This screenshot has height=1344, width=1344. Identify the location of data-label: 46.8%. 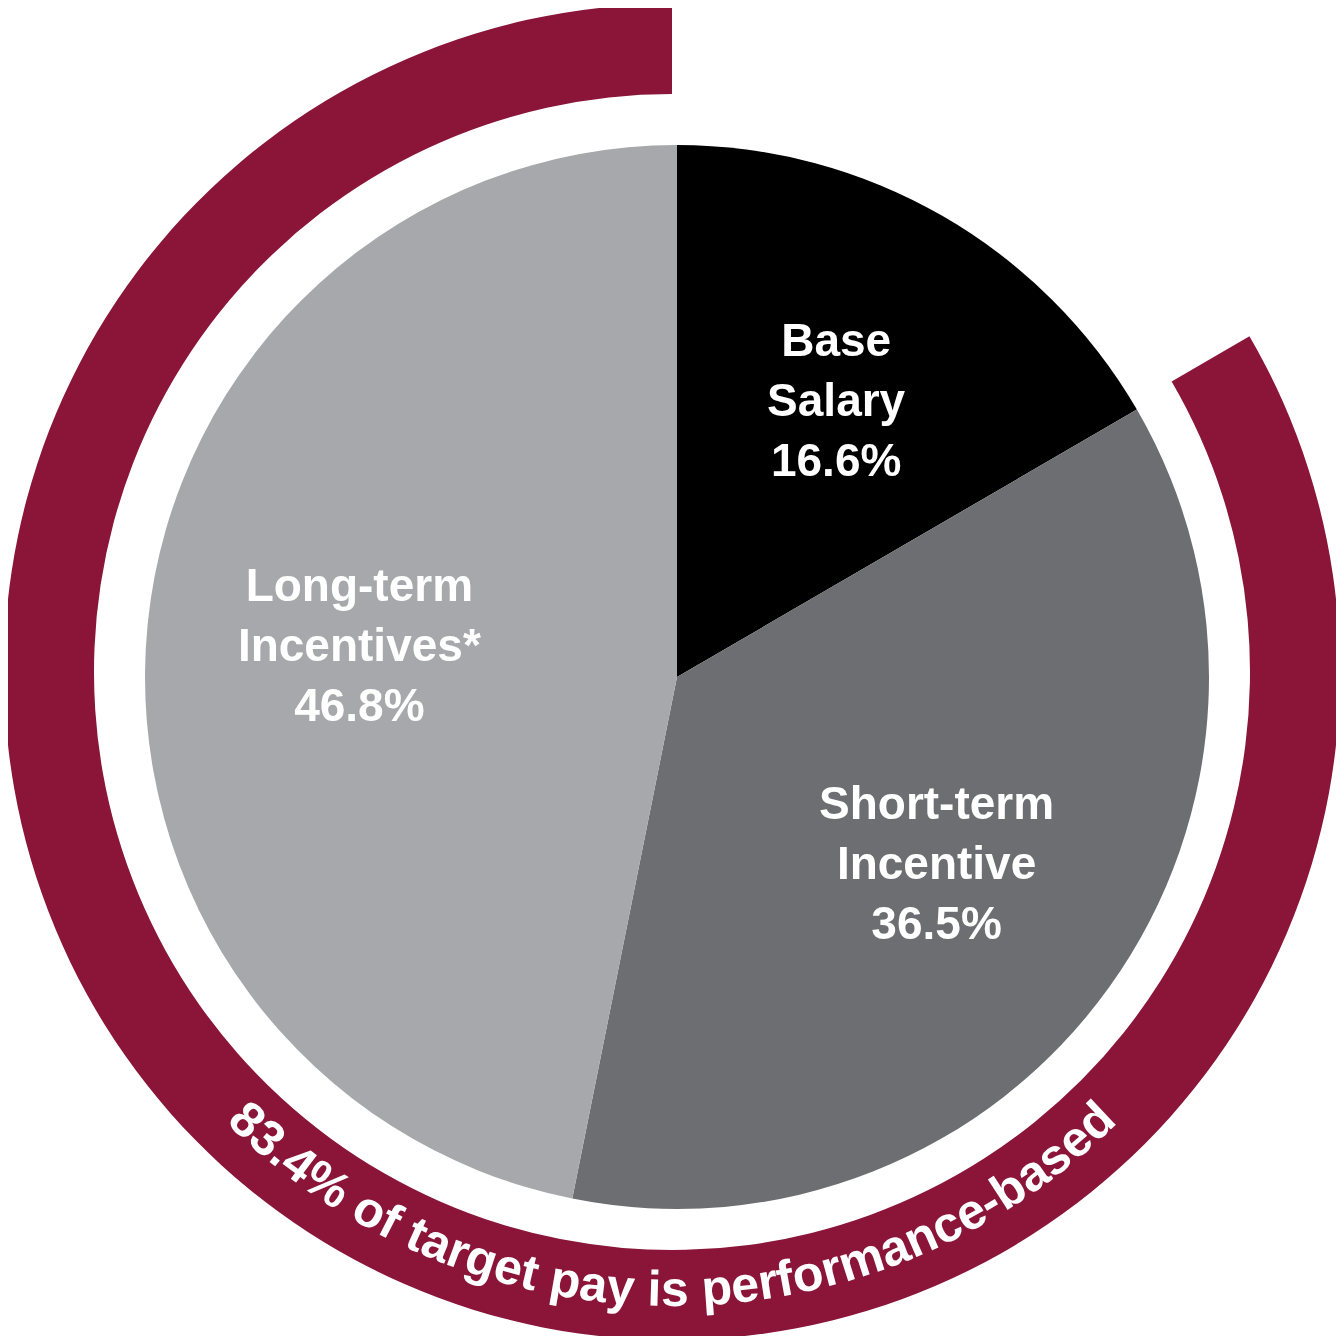
(359, 705).